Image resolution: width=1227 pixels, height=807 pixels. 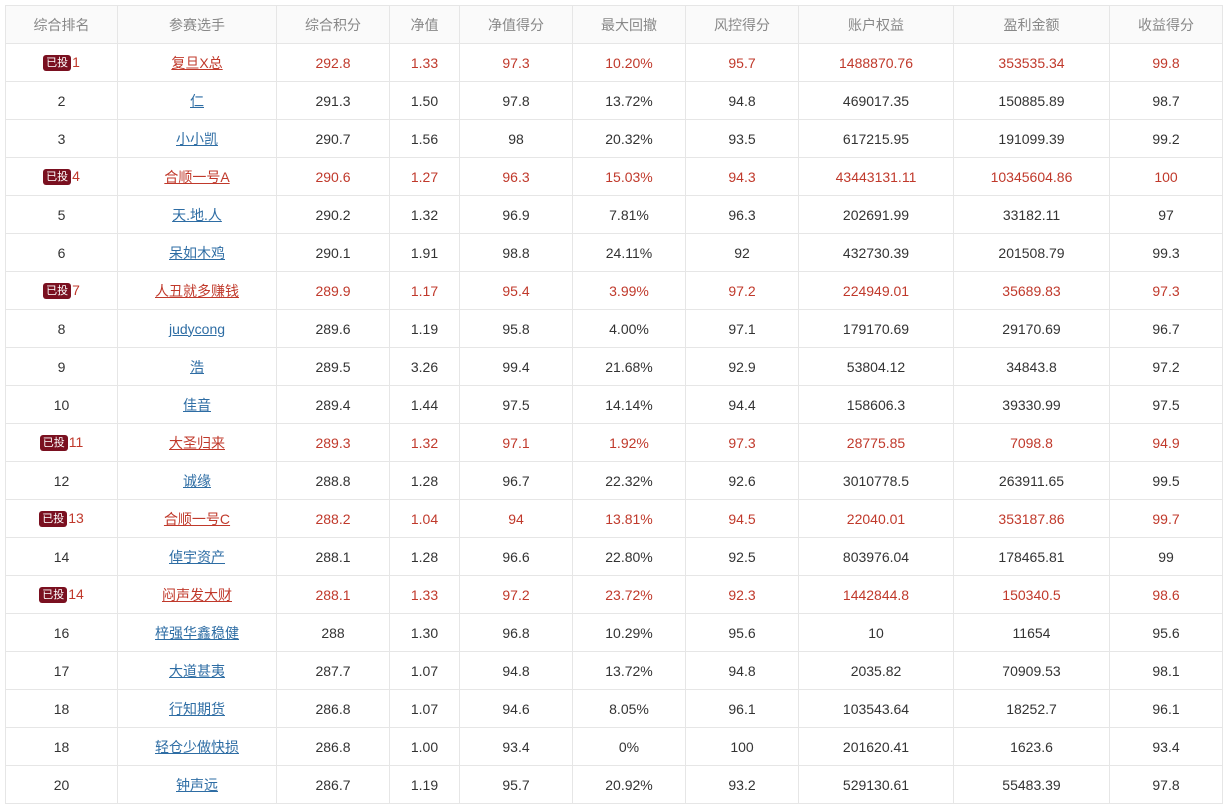 I want to click on player-link: 复旦X总, so click(x=197, y=62).